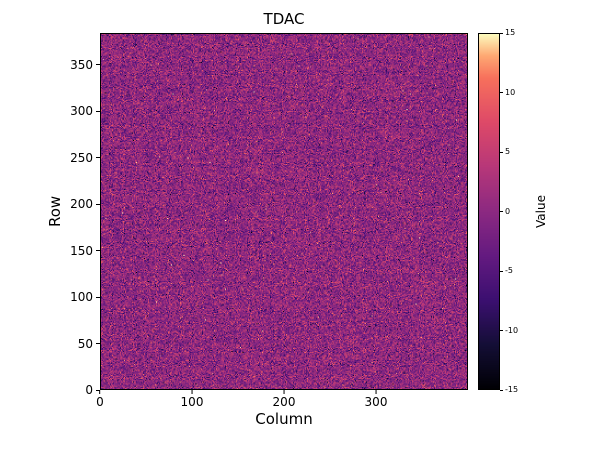  I want to click on x-tick: 200, so click(284, 399).